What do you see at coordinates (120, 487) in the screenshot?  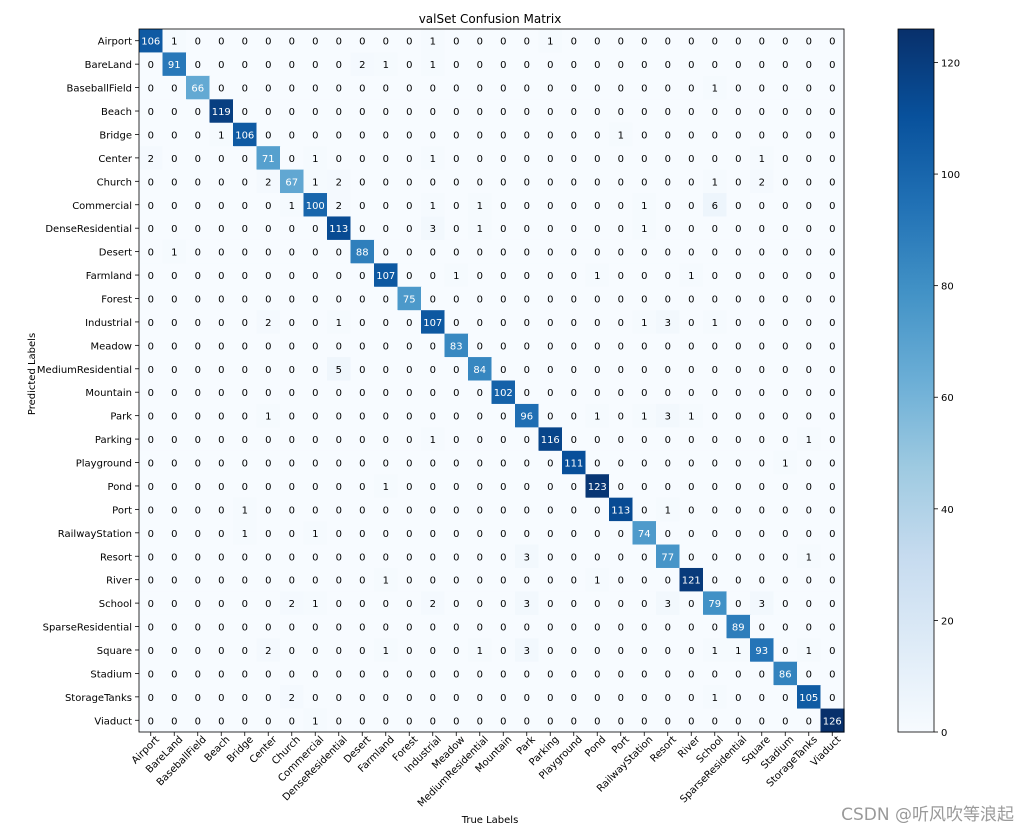 I see `y-tick-label: Pond` at bounding box center [120, 487].